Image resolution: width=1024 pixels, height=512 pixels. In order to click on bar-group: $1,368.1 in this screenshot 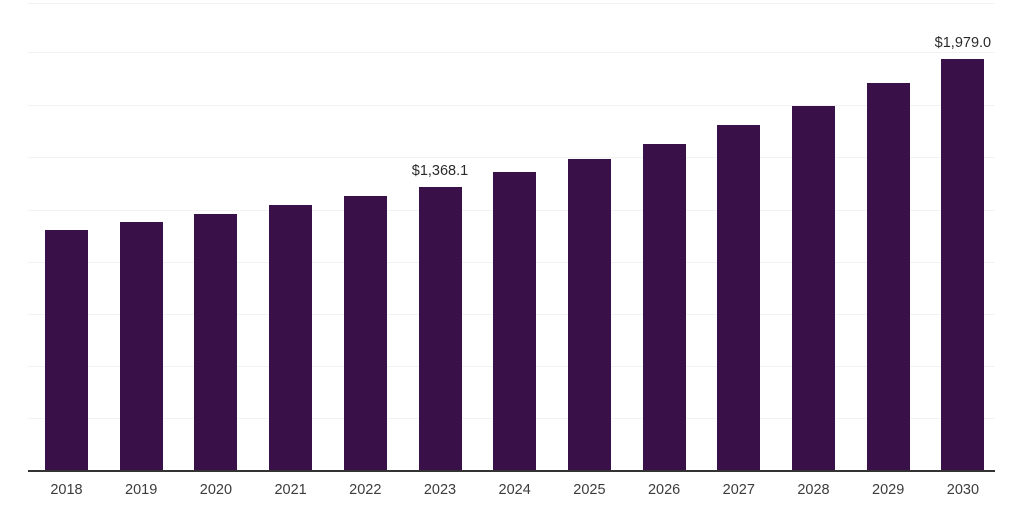, I will do `click(440, 236)`.